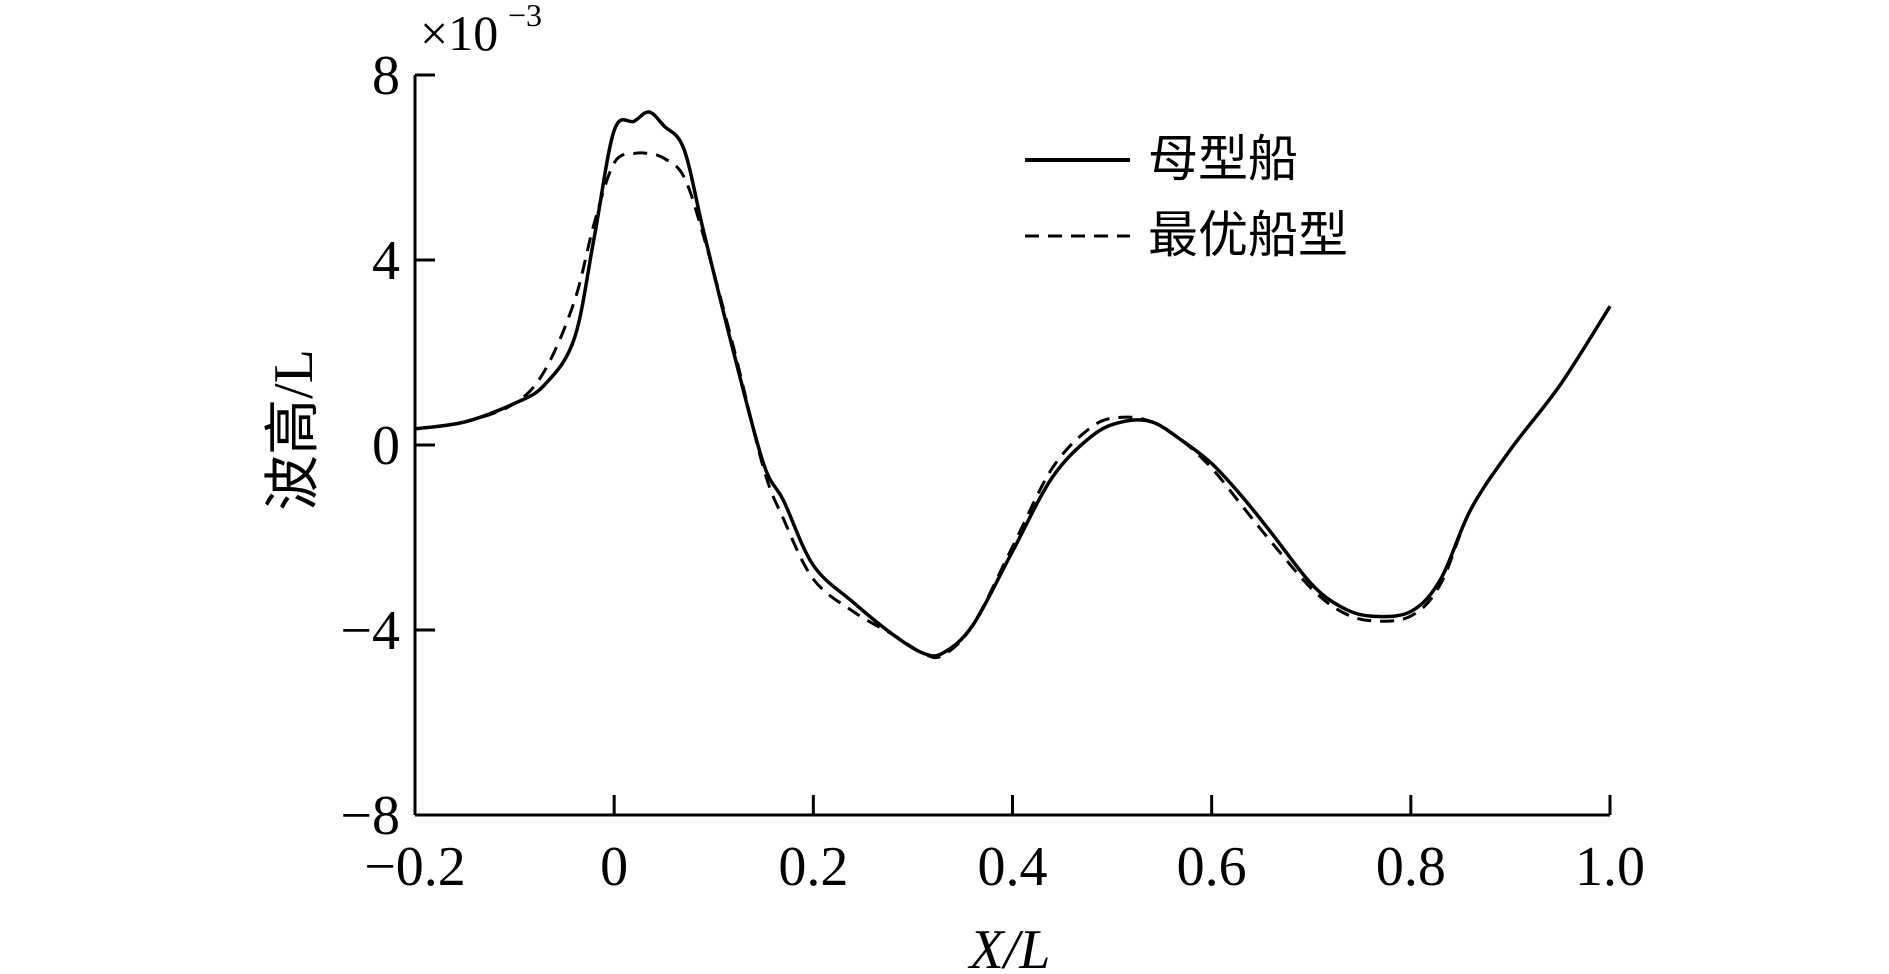  I want to click on x-tick-label: 0, so click(614, 867).